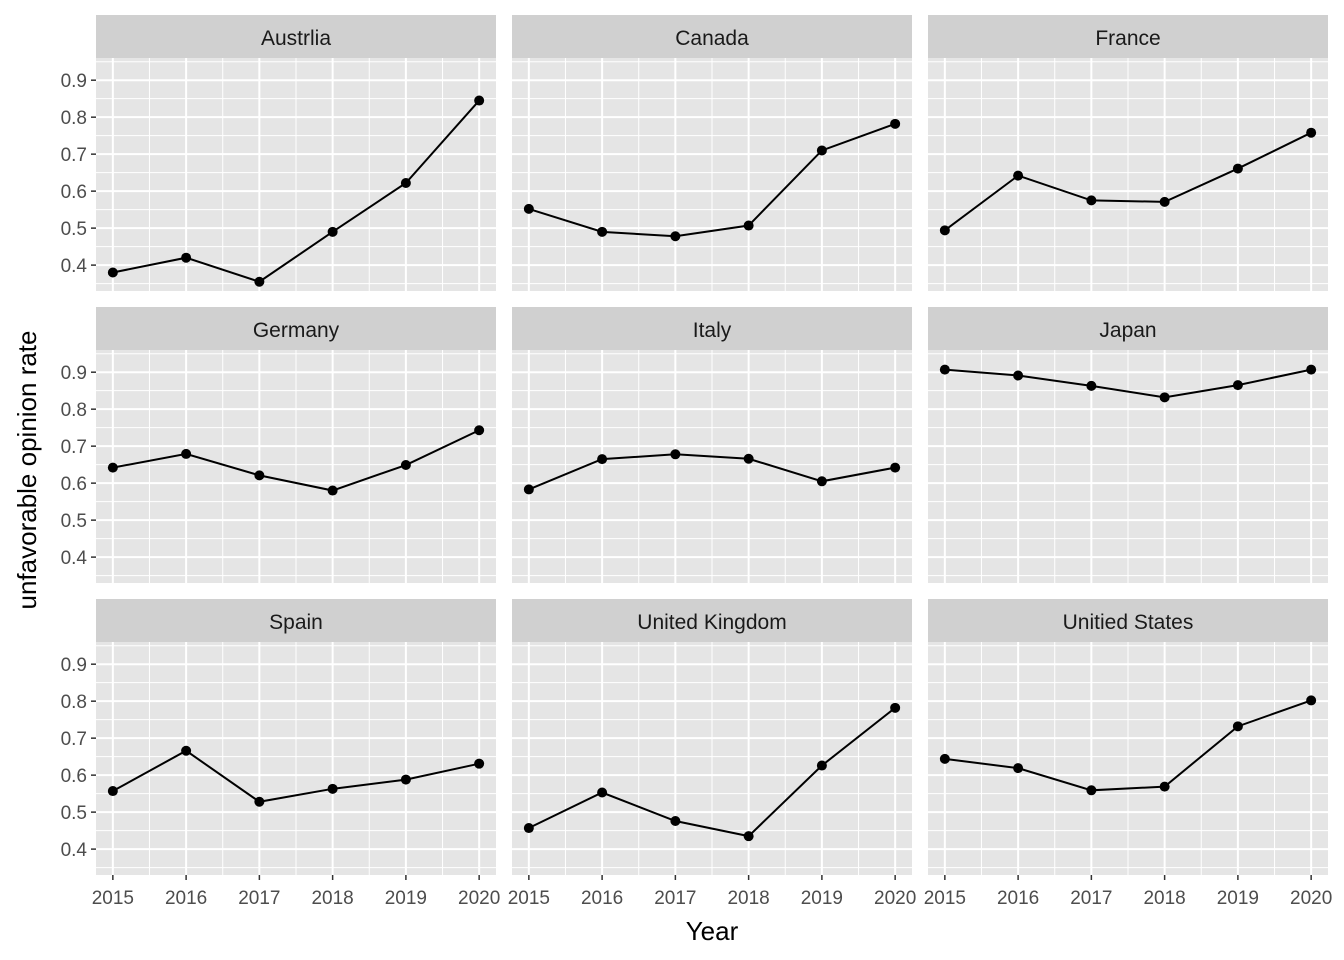 Image resolution: width=1344 pixels, height=960 pixels. Describe the element at coordinates (1091, 898) in the screenshot. I see `x-tick-label: 2017` at that location.